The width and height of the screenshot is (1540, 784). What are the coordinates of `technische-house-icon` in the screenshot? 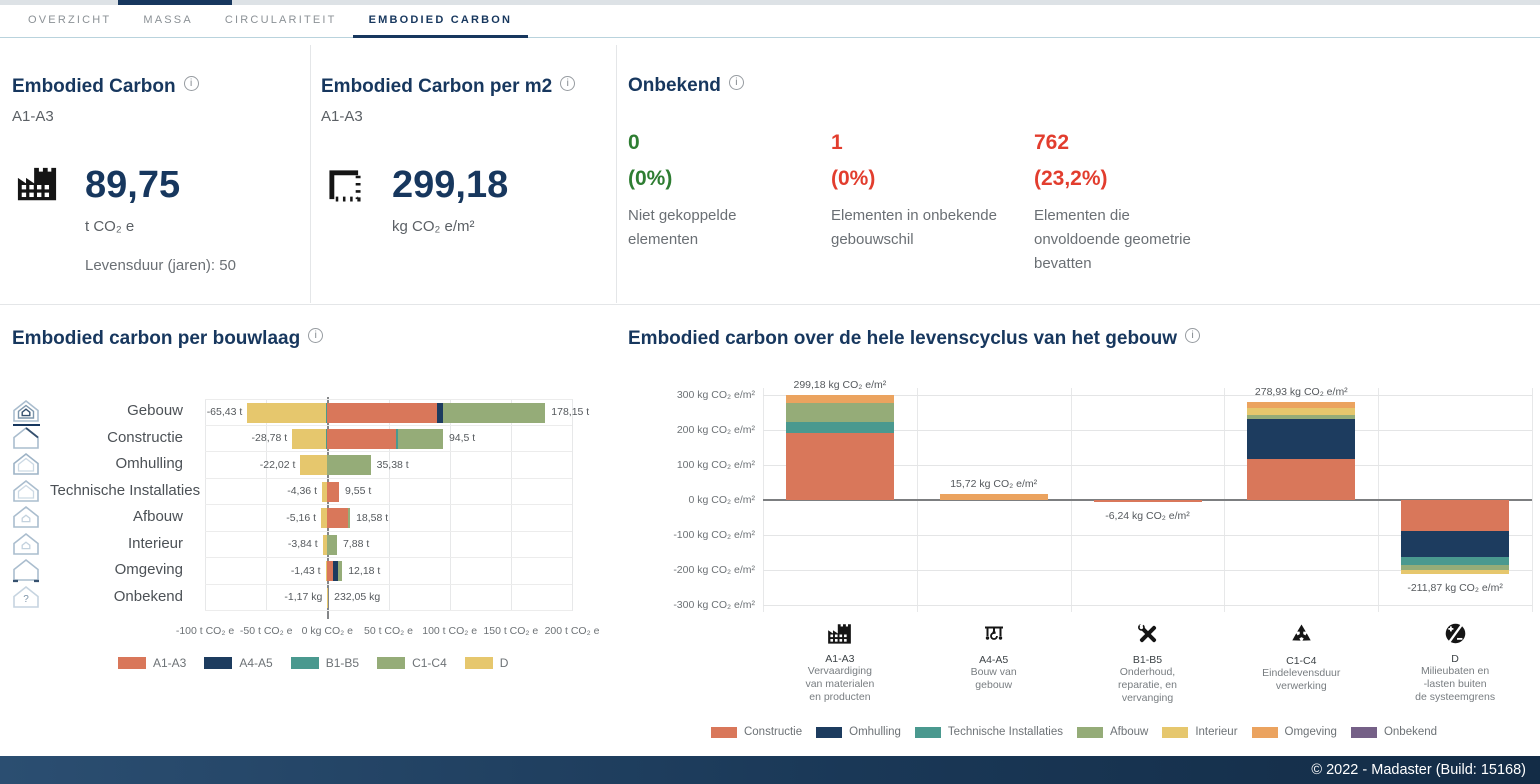 It's located at (26, 490).